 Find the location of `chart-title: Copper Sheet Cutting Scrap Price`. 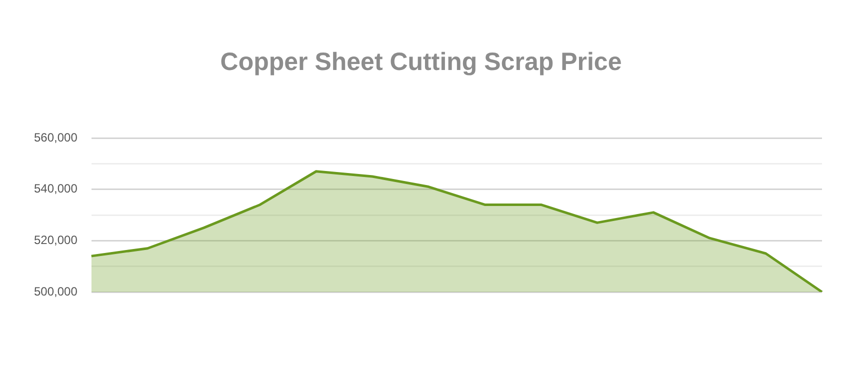

chart-title: Copper Sheet Cutting Scrap Price is located at coordinates (421, 62).